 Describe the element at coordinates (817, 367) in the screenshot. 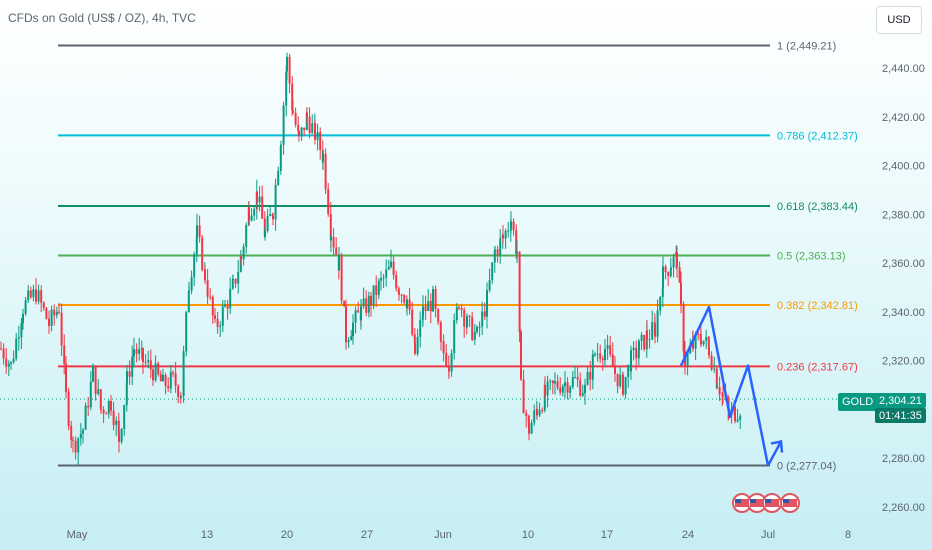

I see `fib-label: 0.236 (2,317.67)` at that location.